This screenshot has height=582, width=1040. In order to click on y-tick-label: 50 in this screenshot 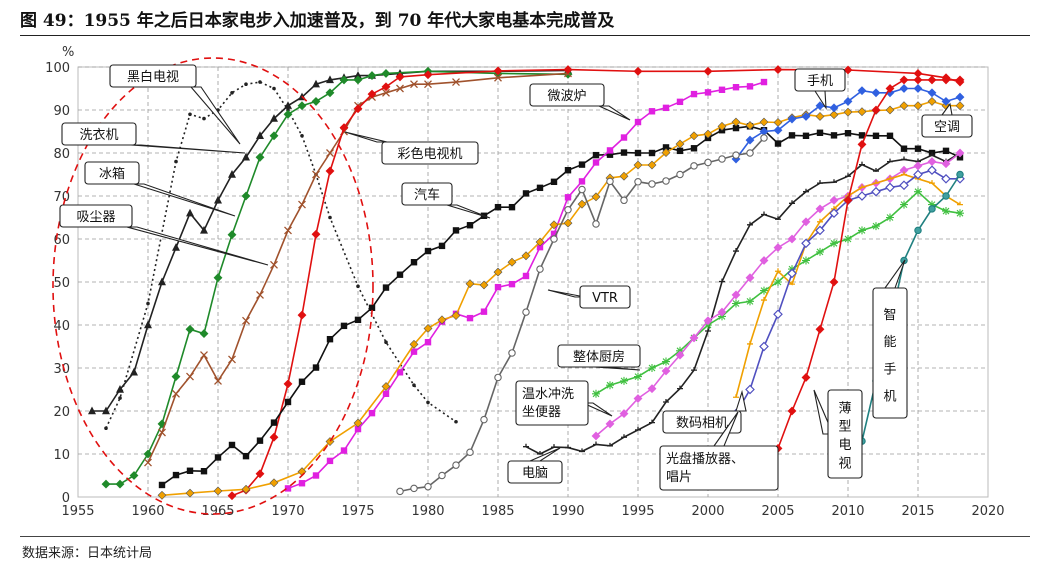, I will do `click(61, 283)`.